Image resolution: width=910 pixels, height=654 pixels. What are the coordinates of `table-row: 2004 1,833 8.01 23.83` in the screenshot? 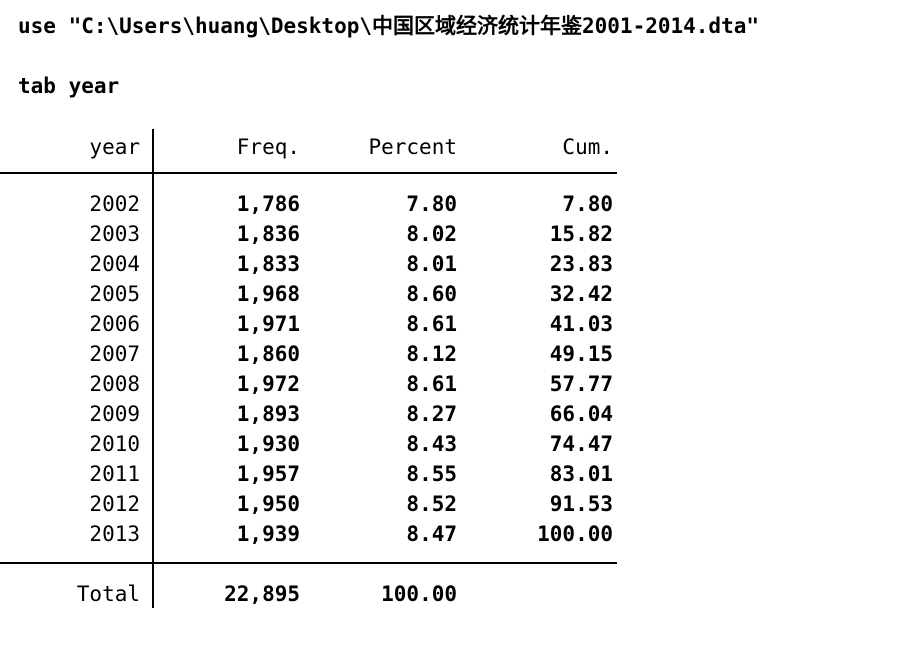 It's located at (306, 264).